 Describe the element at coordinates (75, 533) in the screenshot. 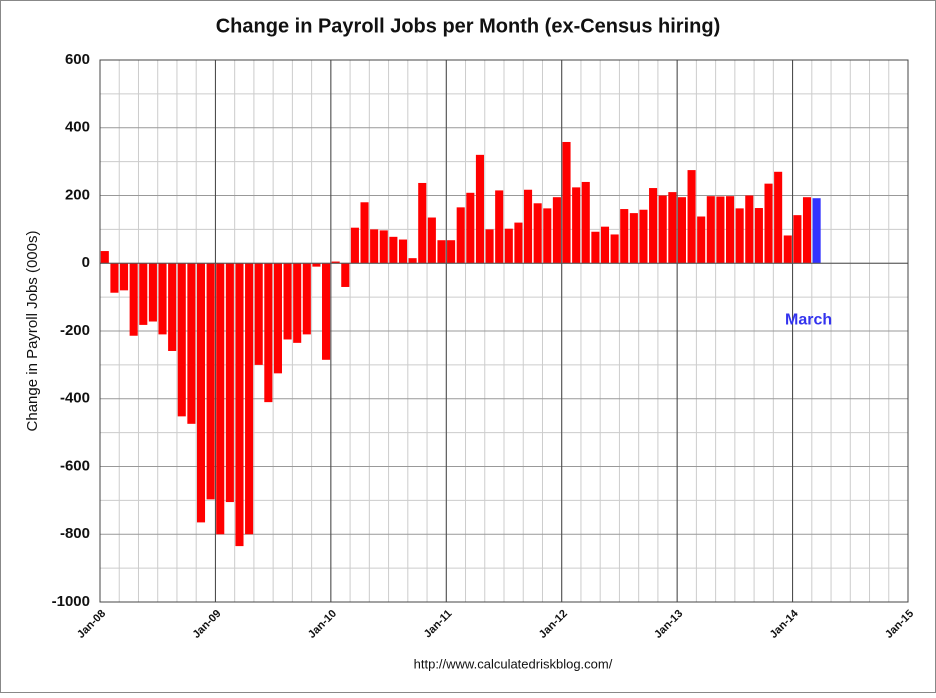

I see `y-tick-label: -800` at that location.